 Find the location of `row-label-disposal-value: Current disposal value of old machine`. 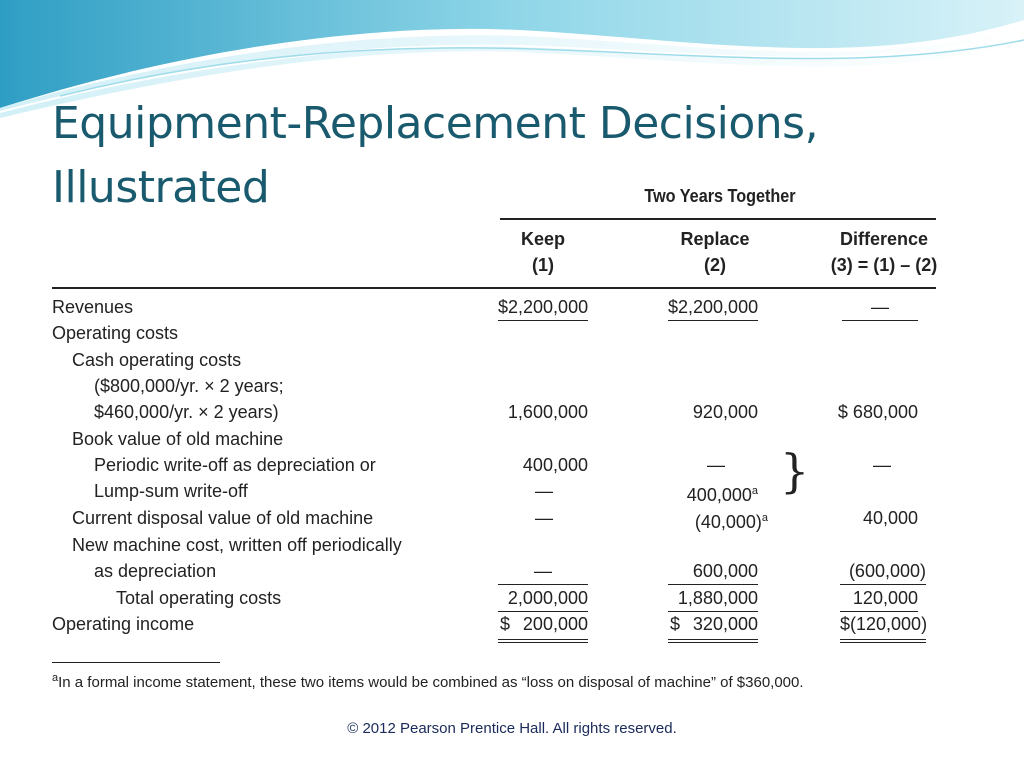

row-label-disposal-value: Current disposal value of old machine is located at coordinates (223, 518).